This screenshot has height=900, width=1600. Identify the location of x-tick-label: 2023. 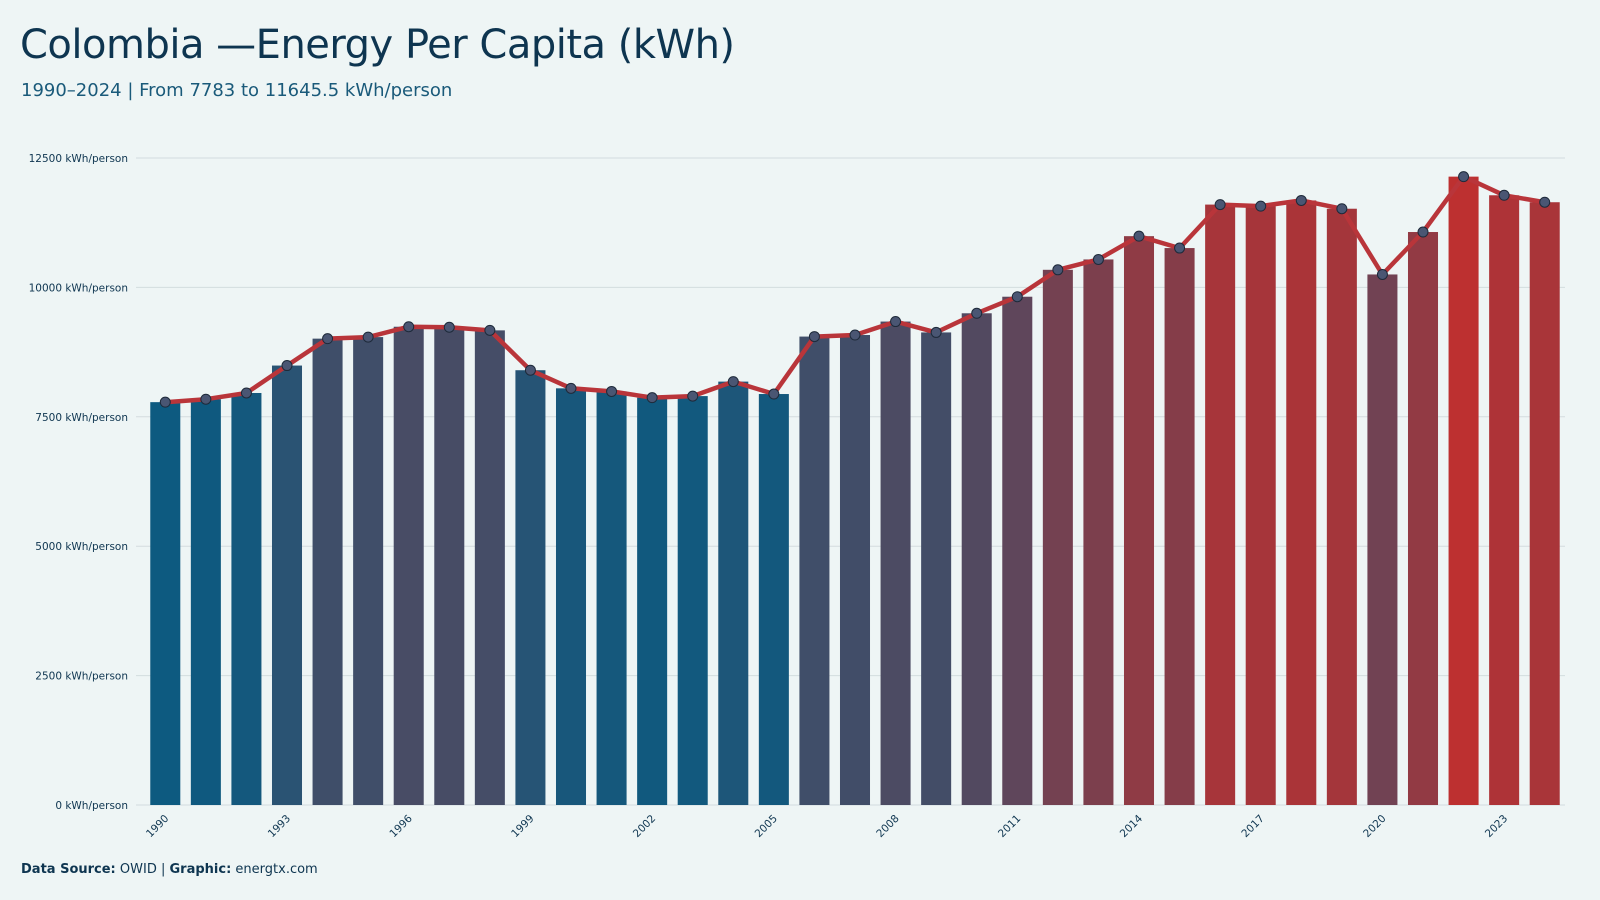
(1496, 826).